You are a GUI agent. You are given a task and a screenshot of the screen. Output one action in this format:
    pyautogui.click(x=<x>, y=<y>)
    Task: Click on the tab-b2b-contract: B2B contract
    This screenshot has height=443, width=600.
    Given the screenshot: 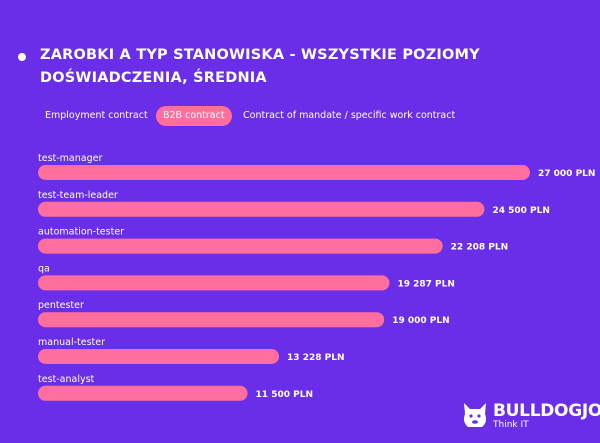 What is the action you would take?
    pyautogui.click(x=194, y=116)
    